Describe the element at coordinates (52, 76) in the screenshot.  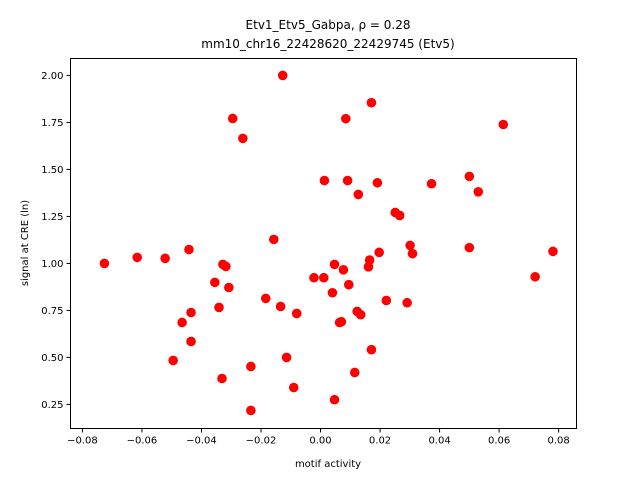
I see `y-tick-label: 2.00` at that location.